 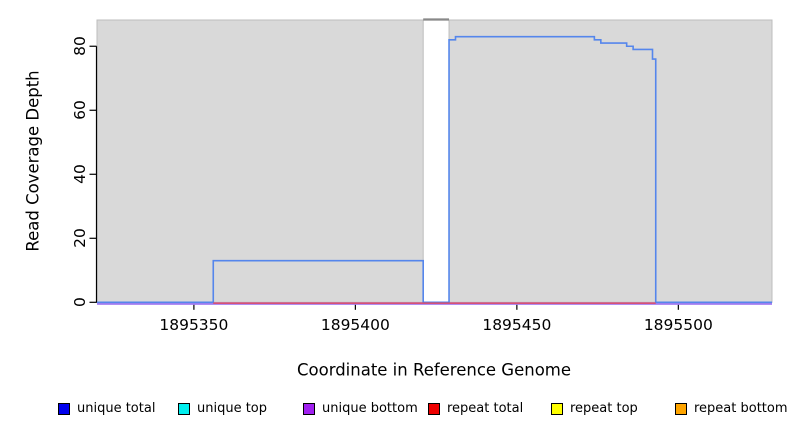 I want to click on legend-item-unique-bottom: unique bottom, so click(x=360, y=408).